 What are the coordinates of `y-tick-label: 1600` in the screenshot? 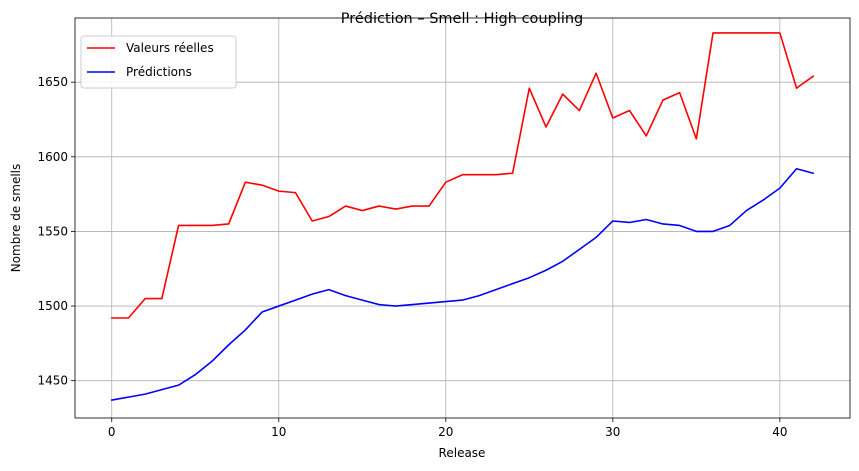 It's located at (52, 157).